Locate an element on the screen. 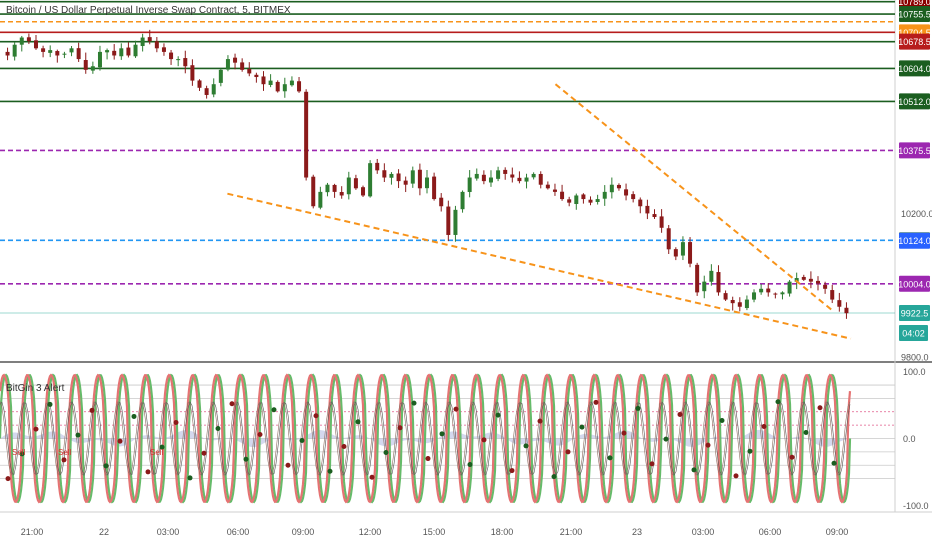  time-tick-label: 21:00 is located at coordinates (32, 532).